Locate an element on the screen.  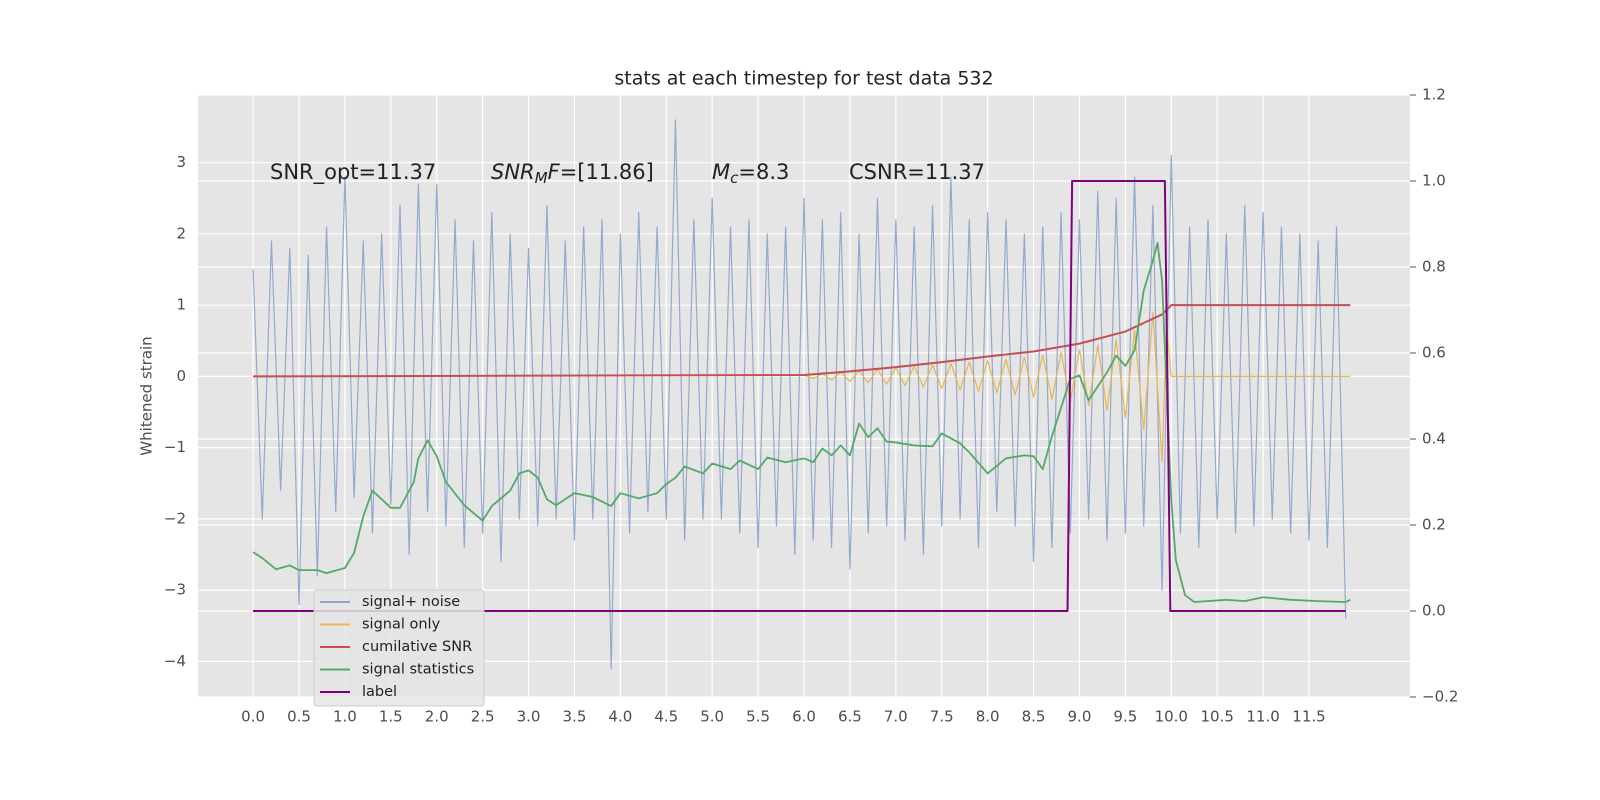
y2-tick-label: 0.0 is located at coordinates (1434, 611).